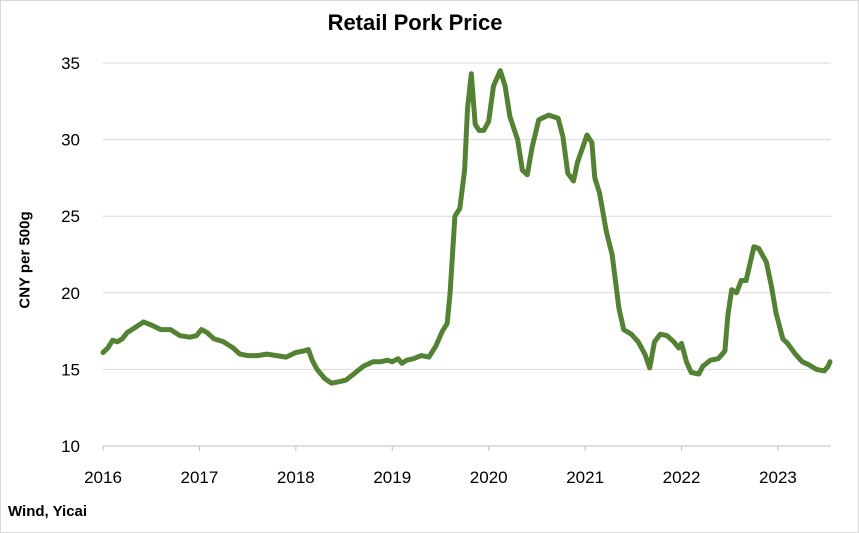 Image resolution: width=859 pixels, height=533 pixels. I want to click on x-tick-label-2018: 2018, so click(296, 477).